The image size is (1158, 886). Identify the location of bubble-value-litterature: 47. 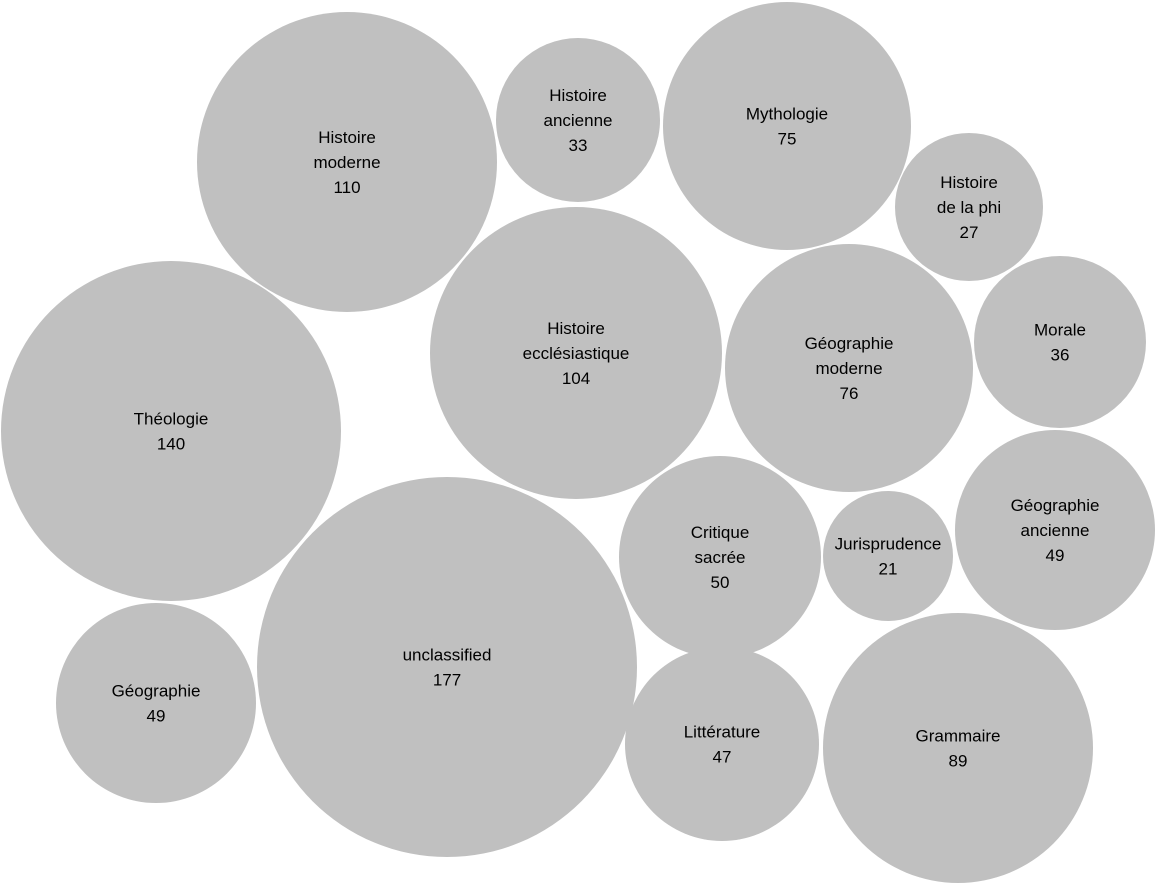
(722, 757).